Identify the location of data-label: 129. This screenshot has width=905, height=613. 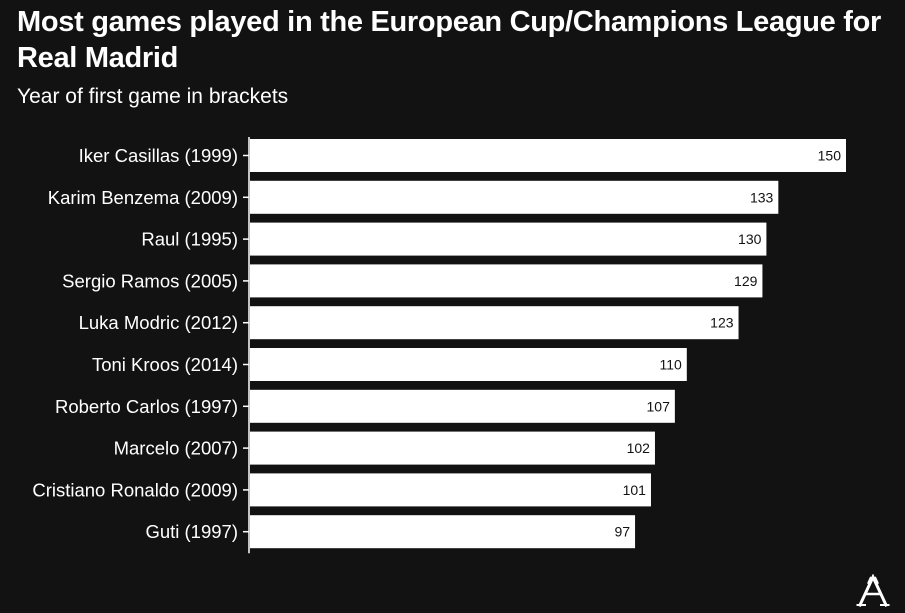
(746, 281).